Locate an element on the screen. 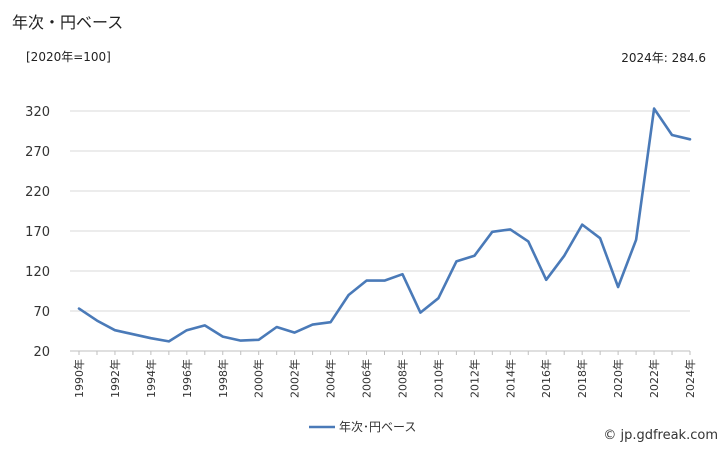  x-tick-label-2012年: 2012年 is located at coordinates (474, 378).